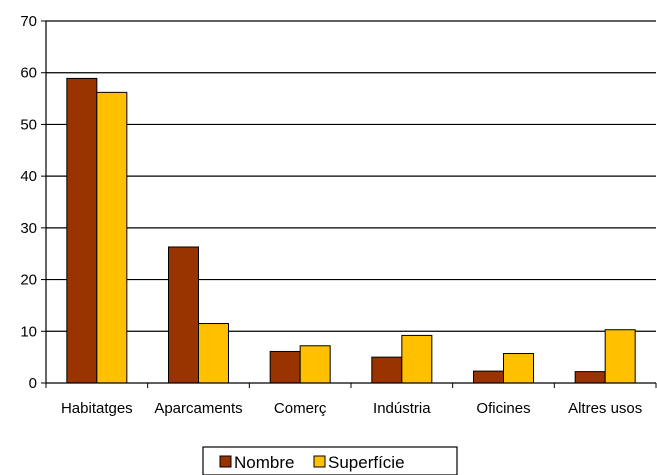 This screenshot has width=657, height=475. What do you see at coordinates (264, 462) in the screenshot?
I see `legend-label-0: Nombre` at bounding box center [264, 462].